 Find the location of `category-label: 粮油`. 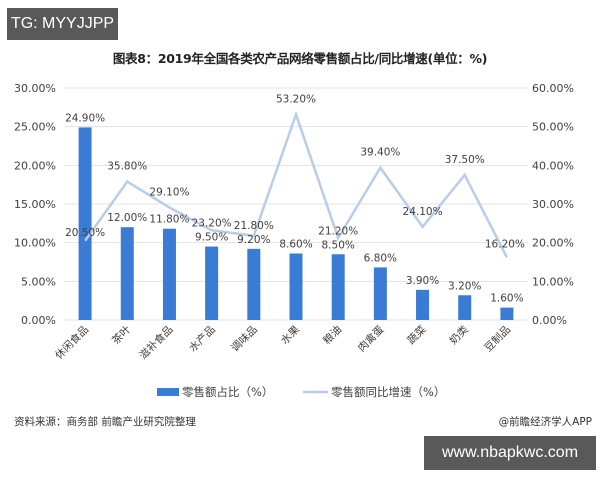

category-label: 粮油 is located at coordinates (332, 335).